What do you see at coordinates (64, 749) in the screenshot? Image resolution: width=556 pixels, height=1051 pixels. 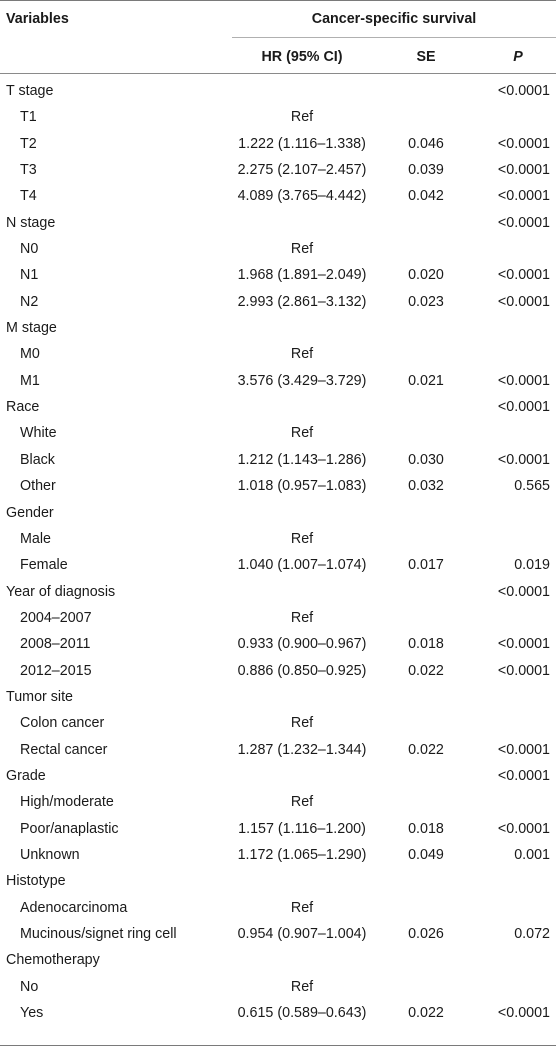 I see `row-label: Rectal cancer` at bounding box center [64, 749].